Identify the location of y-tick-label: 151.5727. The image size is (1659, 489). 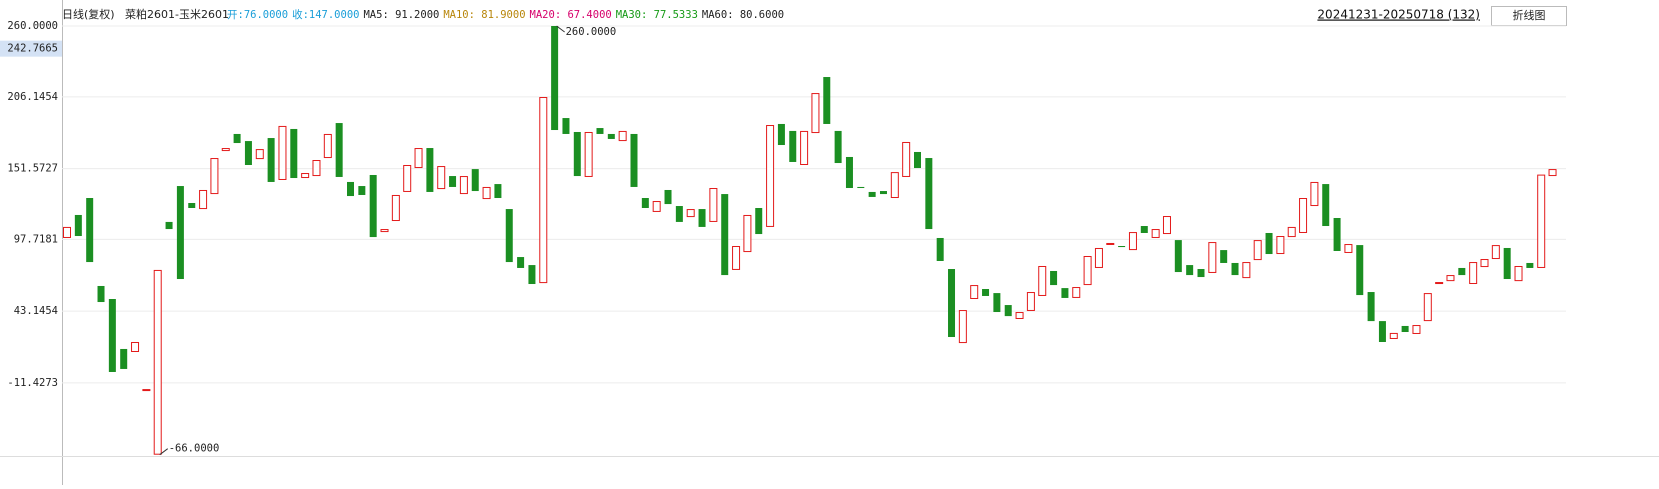
(32, 169).